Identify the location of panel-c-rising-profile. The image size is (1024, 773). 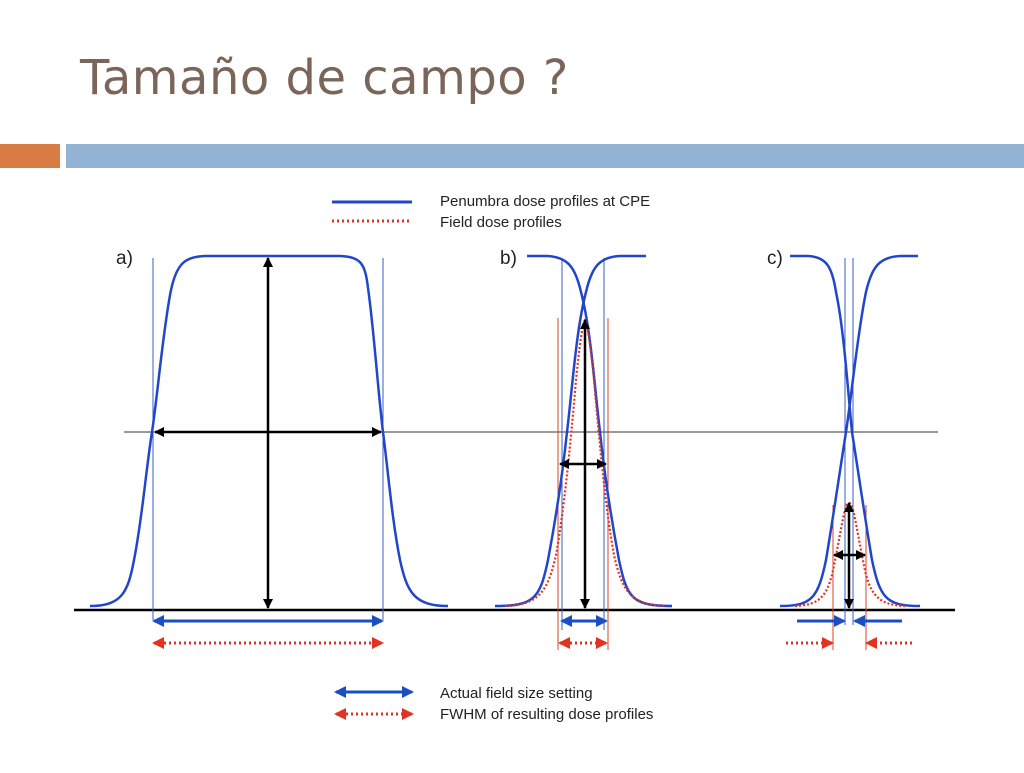
(848, 431).